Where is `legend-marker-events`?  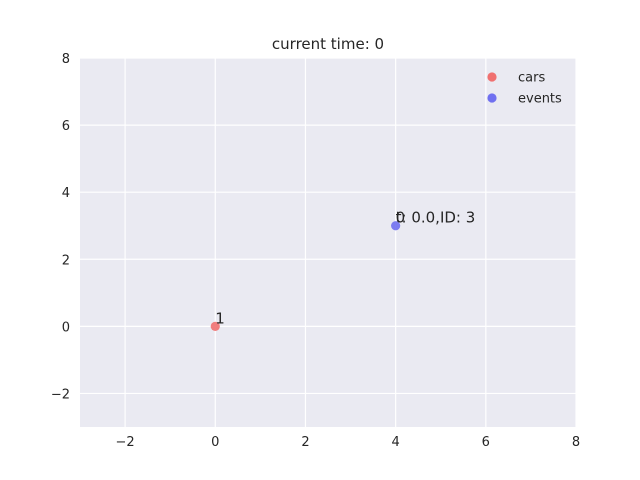 legend-marker-events is located at coordinates (492, 98).